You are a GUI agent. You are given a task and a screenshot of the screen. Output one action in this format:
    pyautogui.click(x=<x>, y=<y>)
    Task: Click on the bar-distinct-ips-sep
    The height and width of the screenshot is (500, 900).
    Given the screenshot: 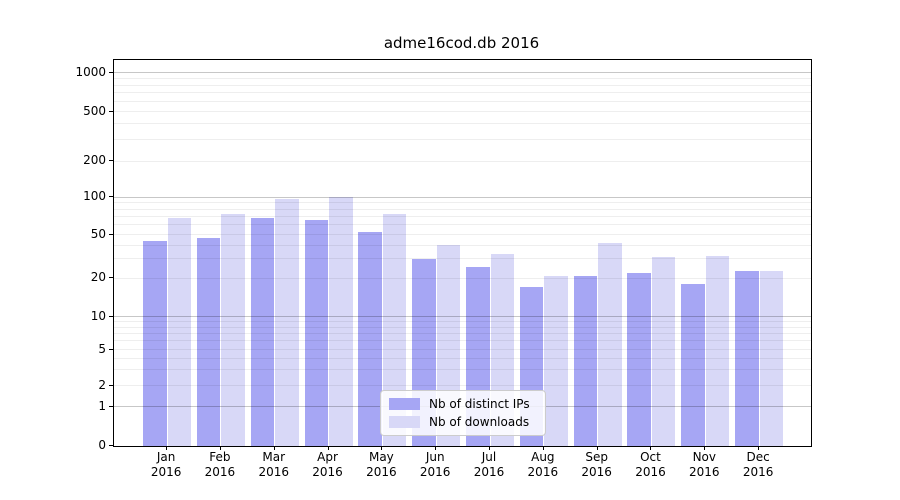 What is the action you would take?
    pyautogui.click(x=585, y=360)
    